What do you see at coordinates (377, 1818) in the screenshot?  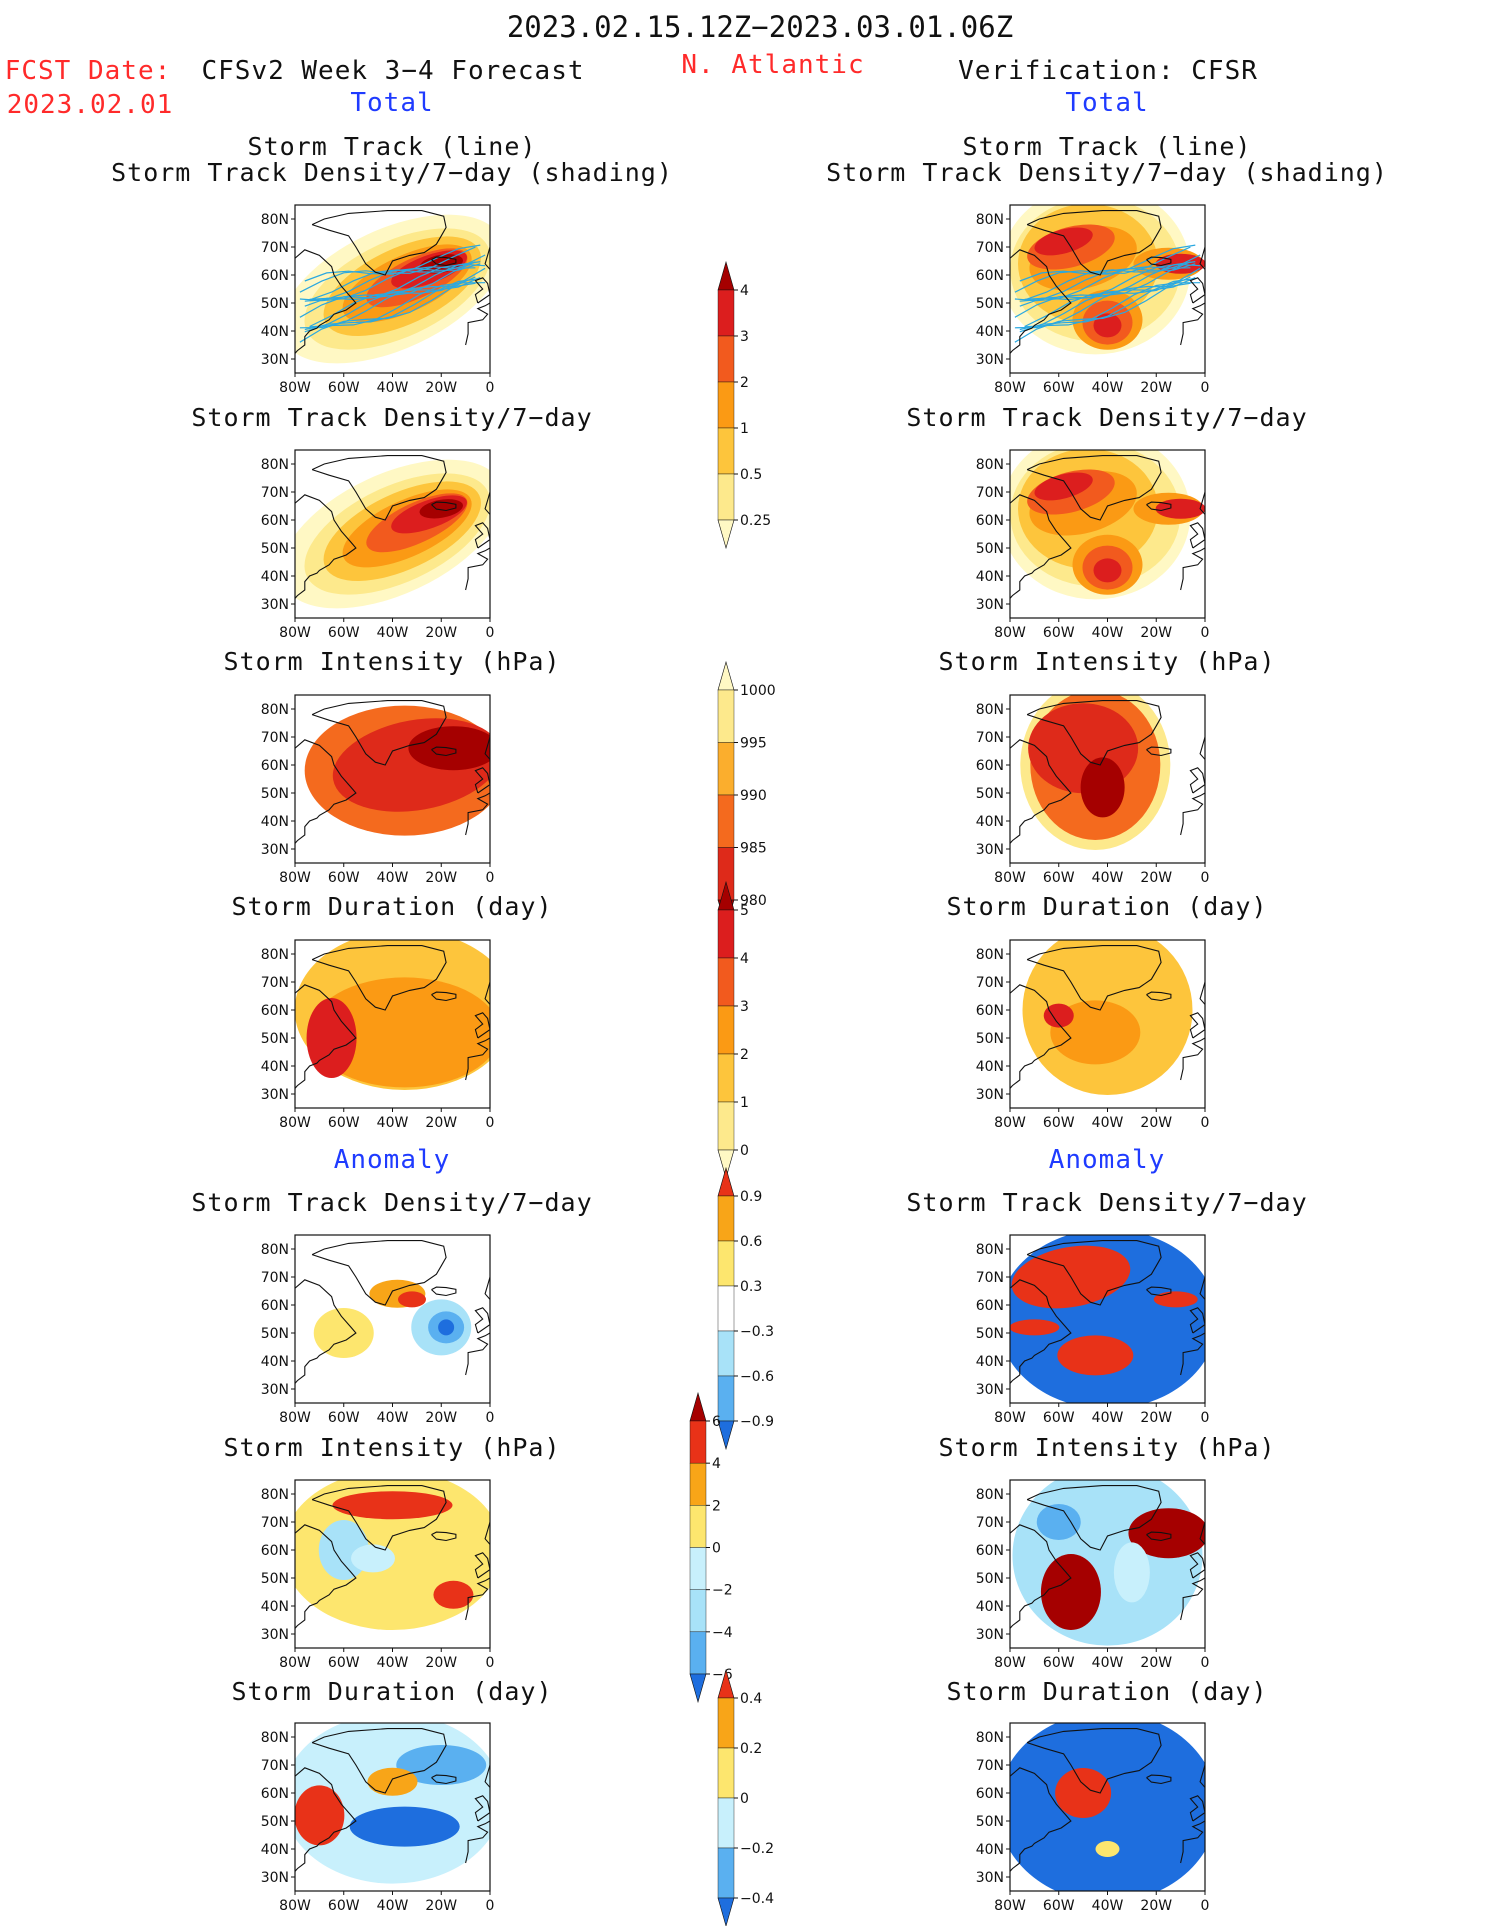 I see `map-anom-duration-forecast: 80N 70N 60N 50N 40N 30N 80W 60W 40W 20W 0` at bounding box center [377, 1818].